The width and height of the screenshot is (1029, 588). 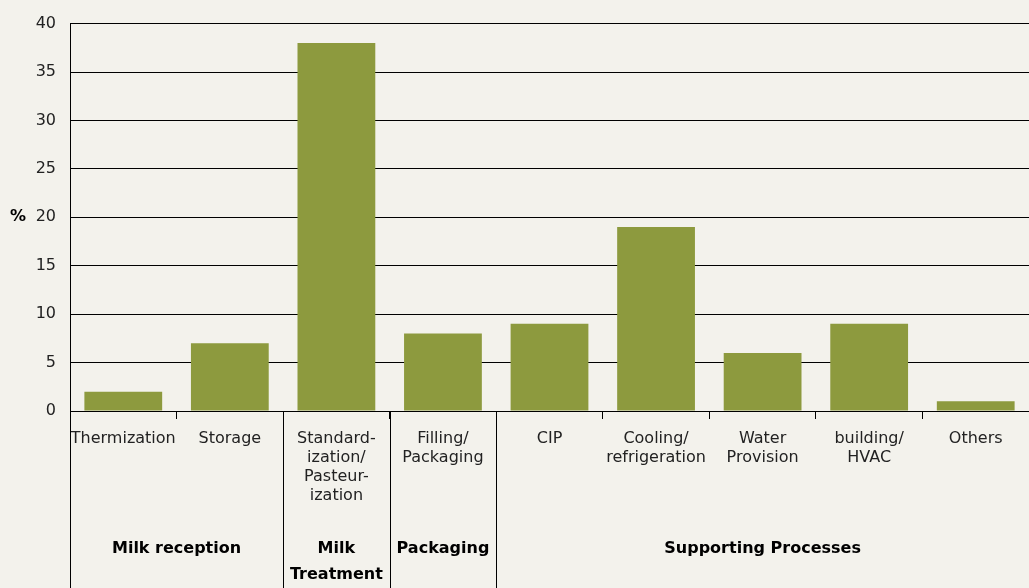 What do you see at coordinates (45, 216) in the screenshot?
I see `y-tick-label: 20` at bounding box center [45, 216].